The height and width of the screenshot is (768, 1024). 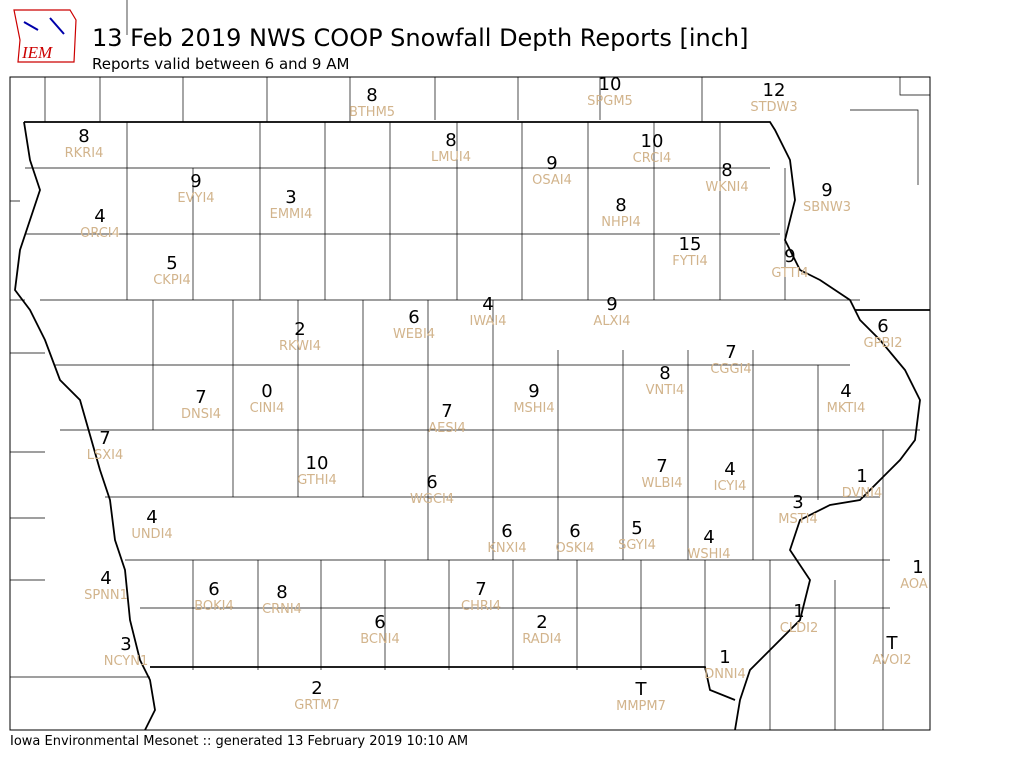 What do you see at coordinates (267, 408) in the screenshot?
I see `station-id: CINI4` at bounding box center [267, 408].